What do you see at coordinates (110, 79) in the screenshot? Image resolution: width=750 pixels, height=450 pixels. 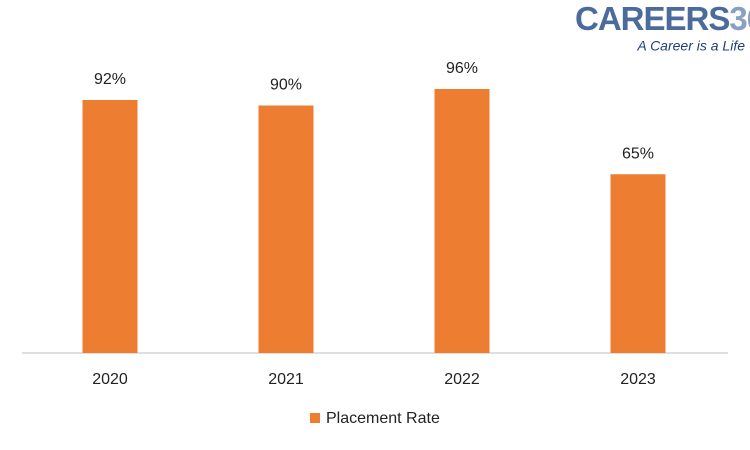 I see `data-label: 92%` at bounding box center [110, 79].